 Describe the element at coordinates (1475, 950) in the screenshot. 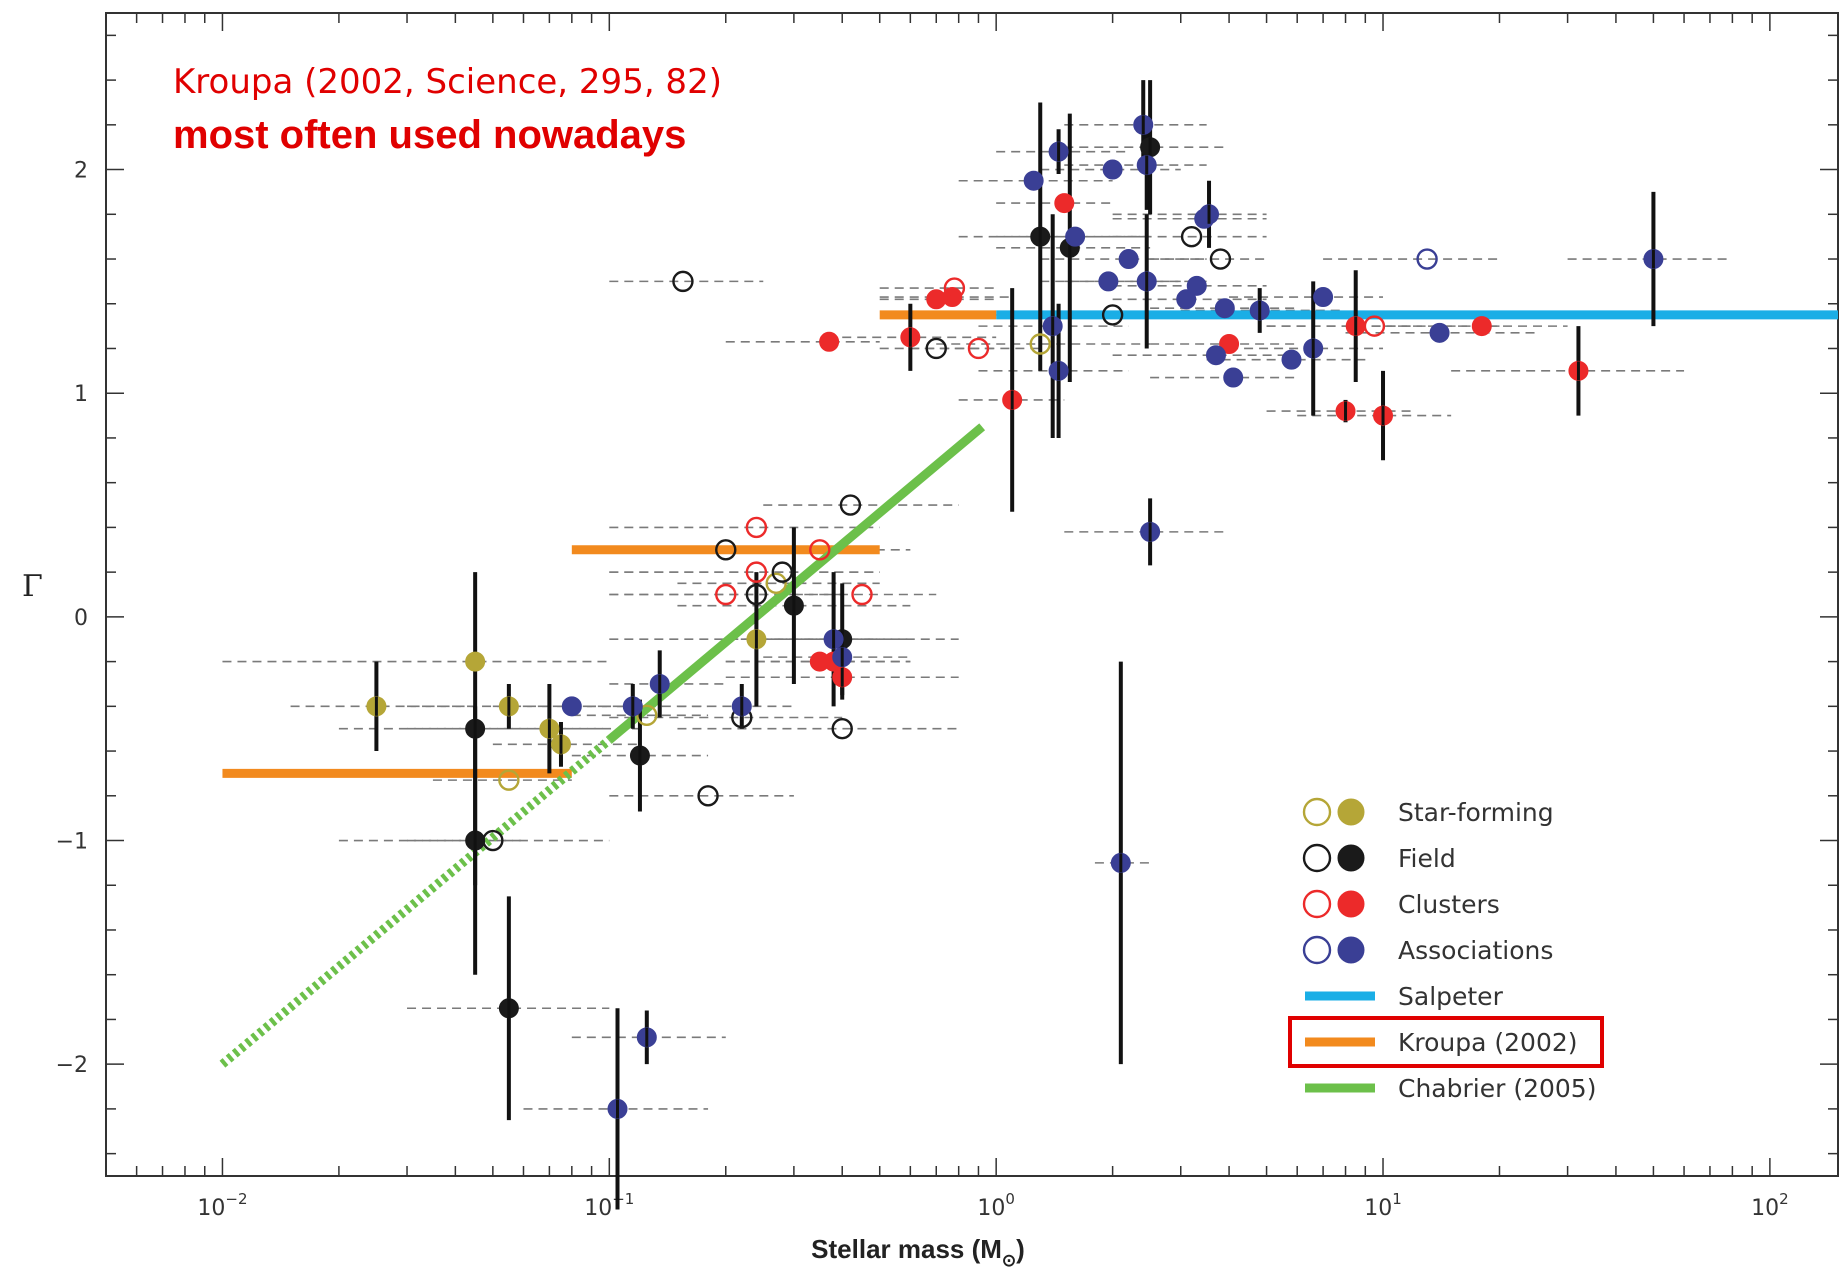

I see `legend-label: Associations` at that location.